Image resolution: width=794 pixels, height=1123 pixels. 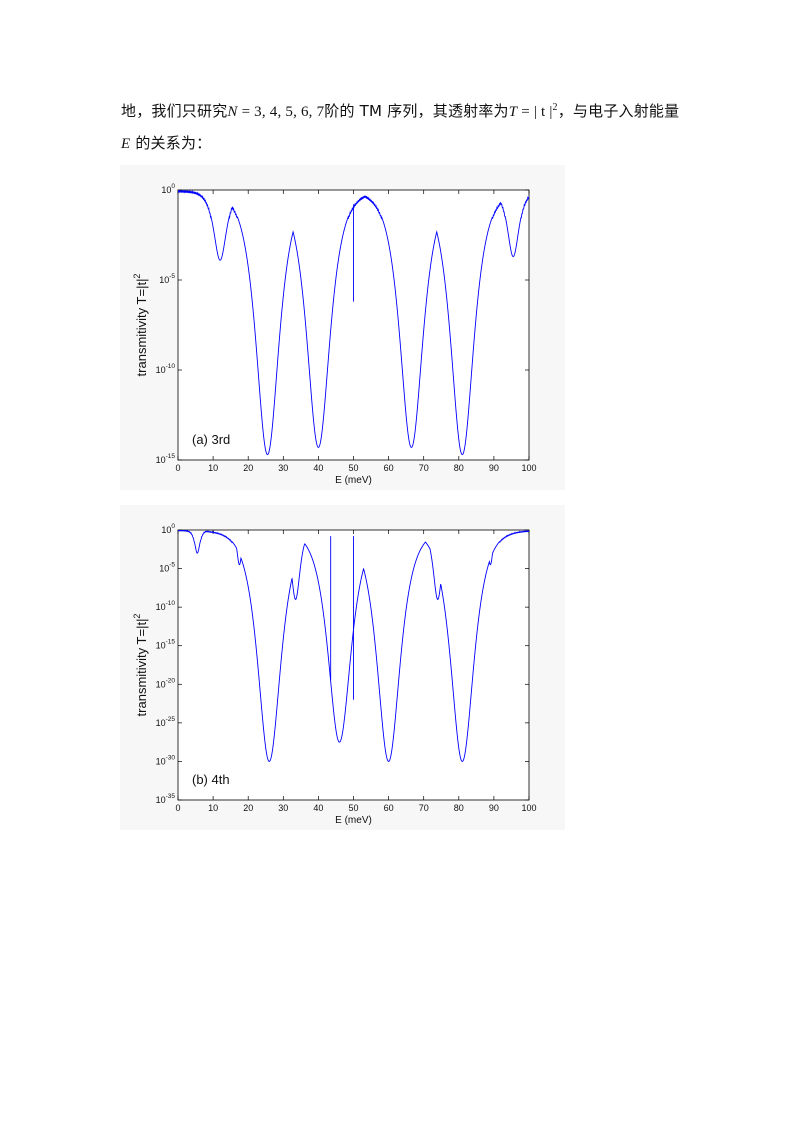 I want to click on t-formula-exponent: 2, so click(x=555, y=107).